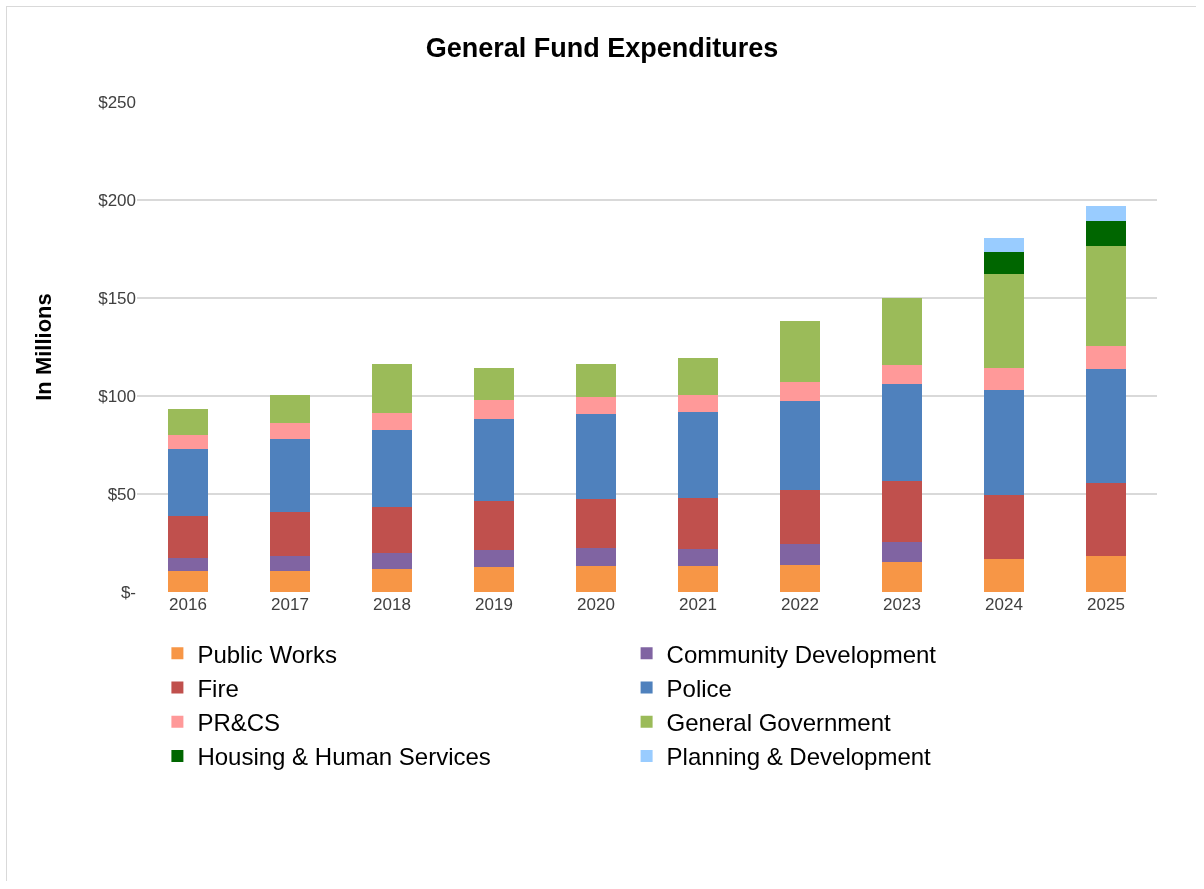  What do you see at coordinates (779, 723) in the screenshot?
I see `legend-label: General Government` at bounding box center [779, 723].